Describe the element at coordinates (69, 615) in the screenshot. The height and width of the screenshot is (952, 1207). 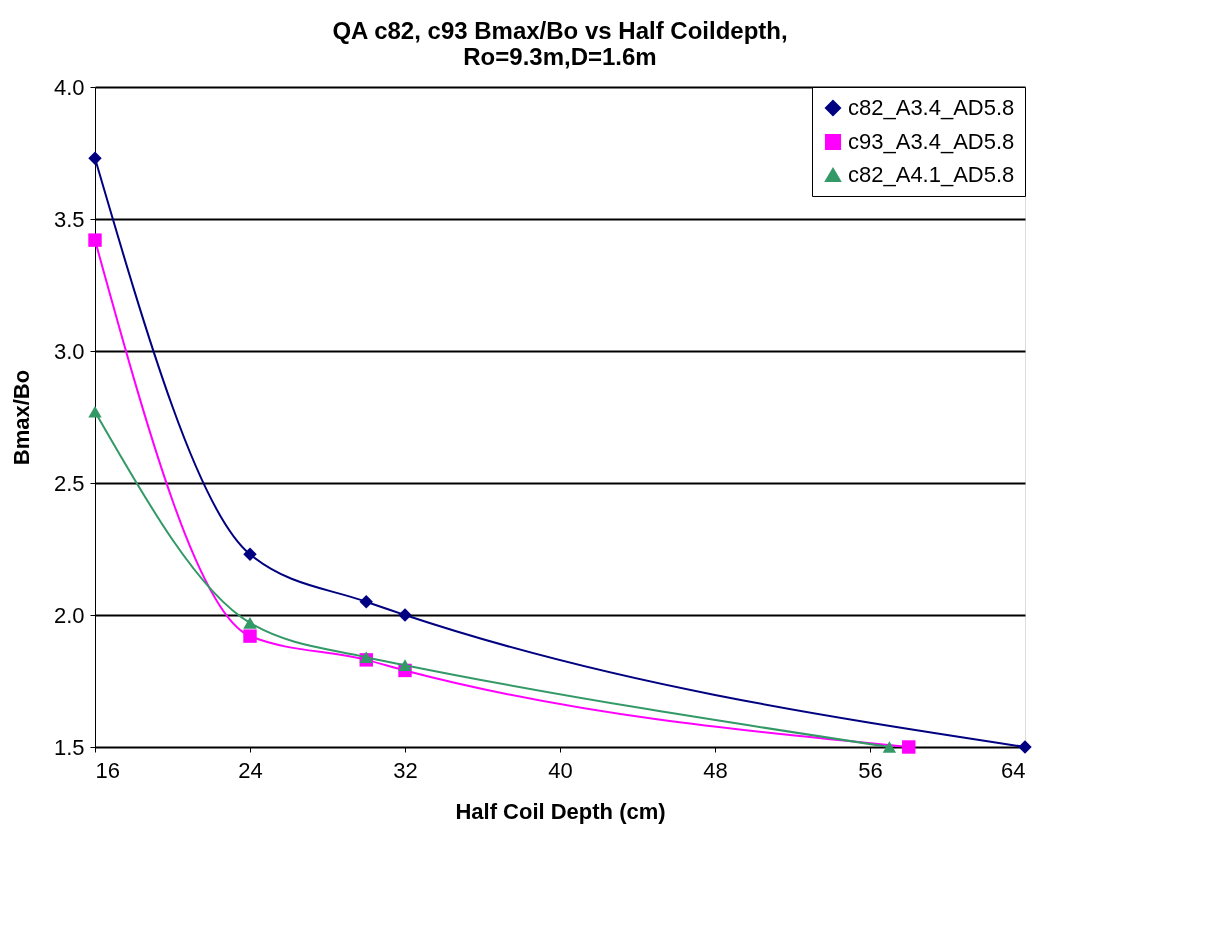
I see `y-tick-label: 2.0` at that location.